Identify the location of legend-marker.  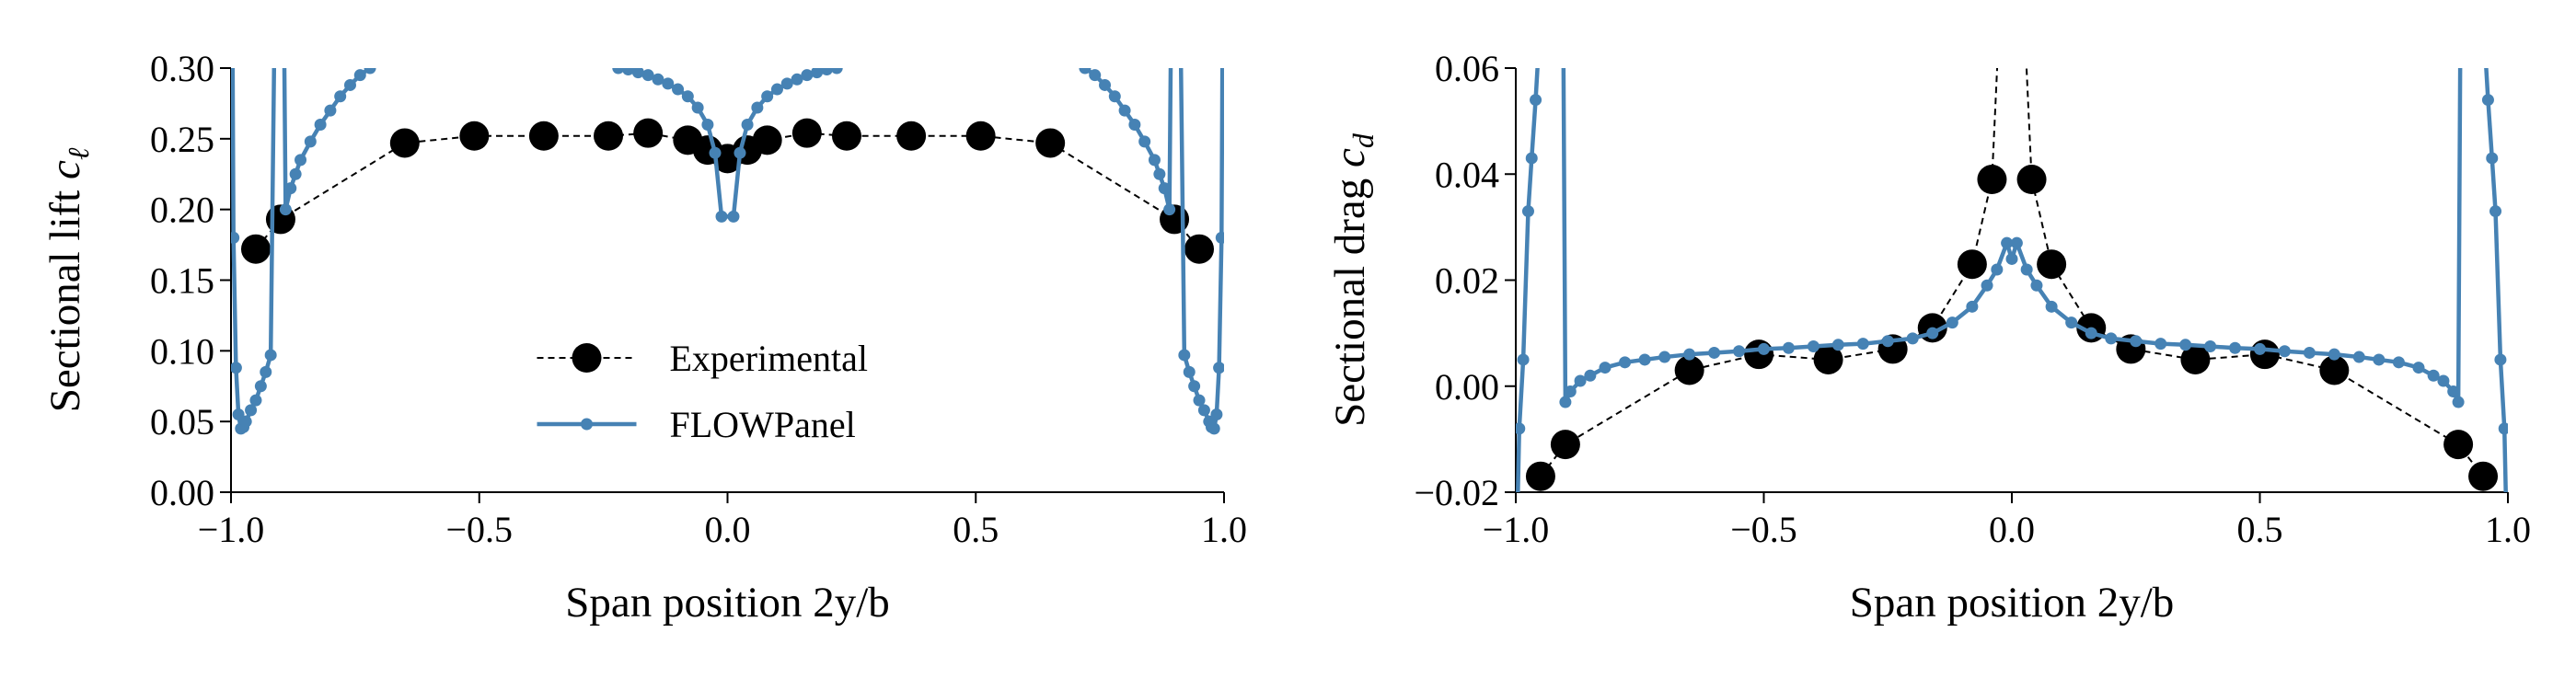
(587, 424).